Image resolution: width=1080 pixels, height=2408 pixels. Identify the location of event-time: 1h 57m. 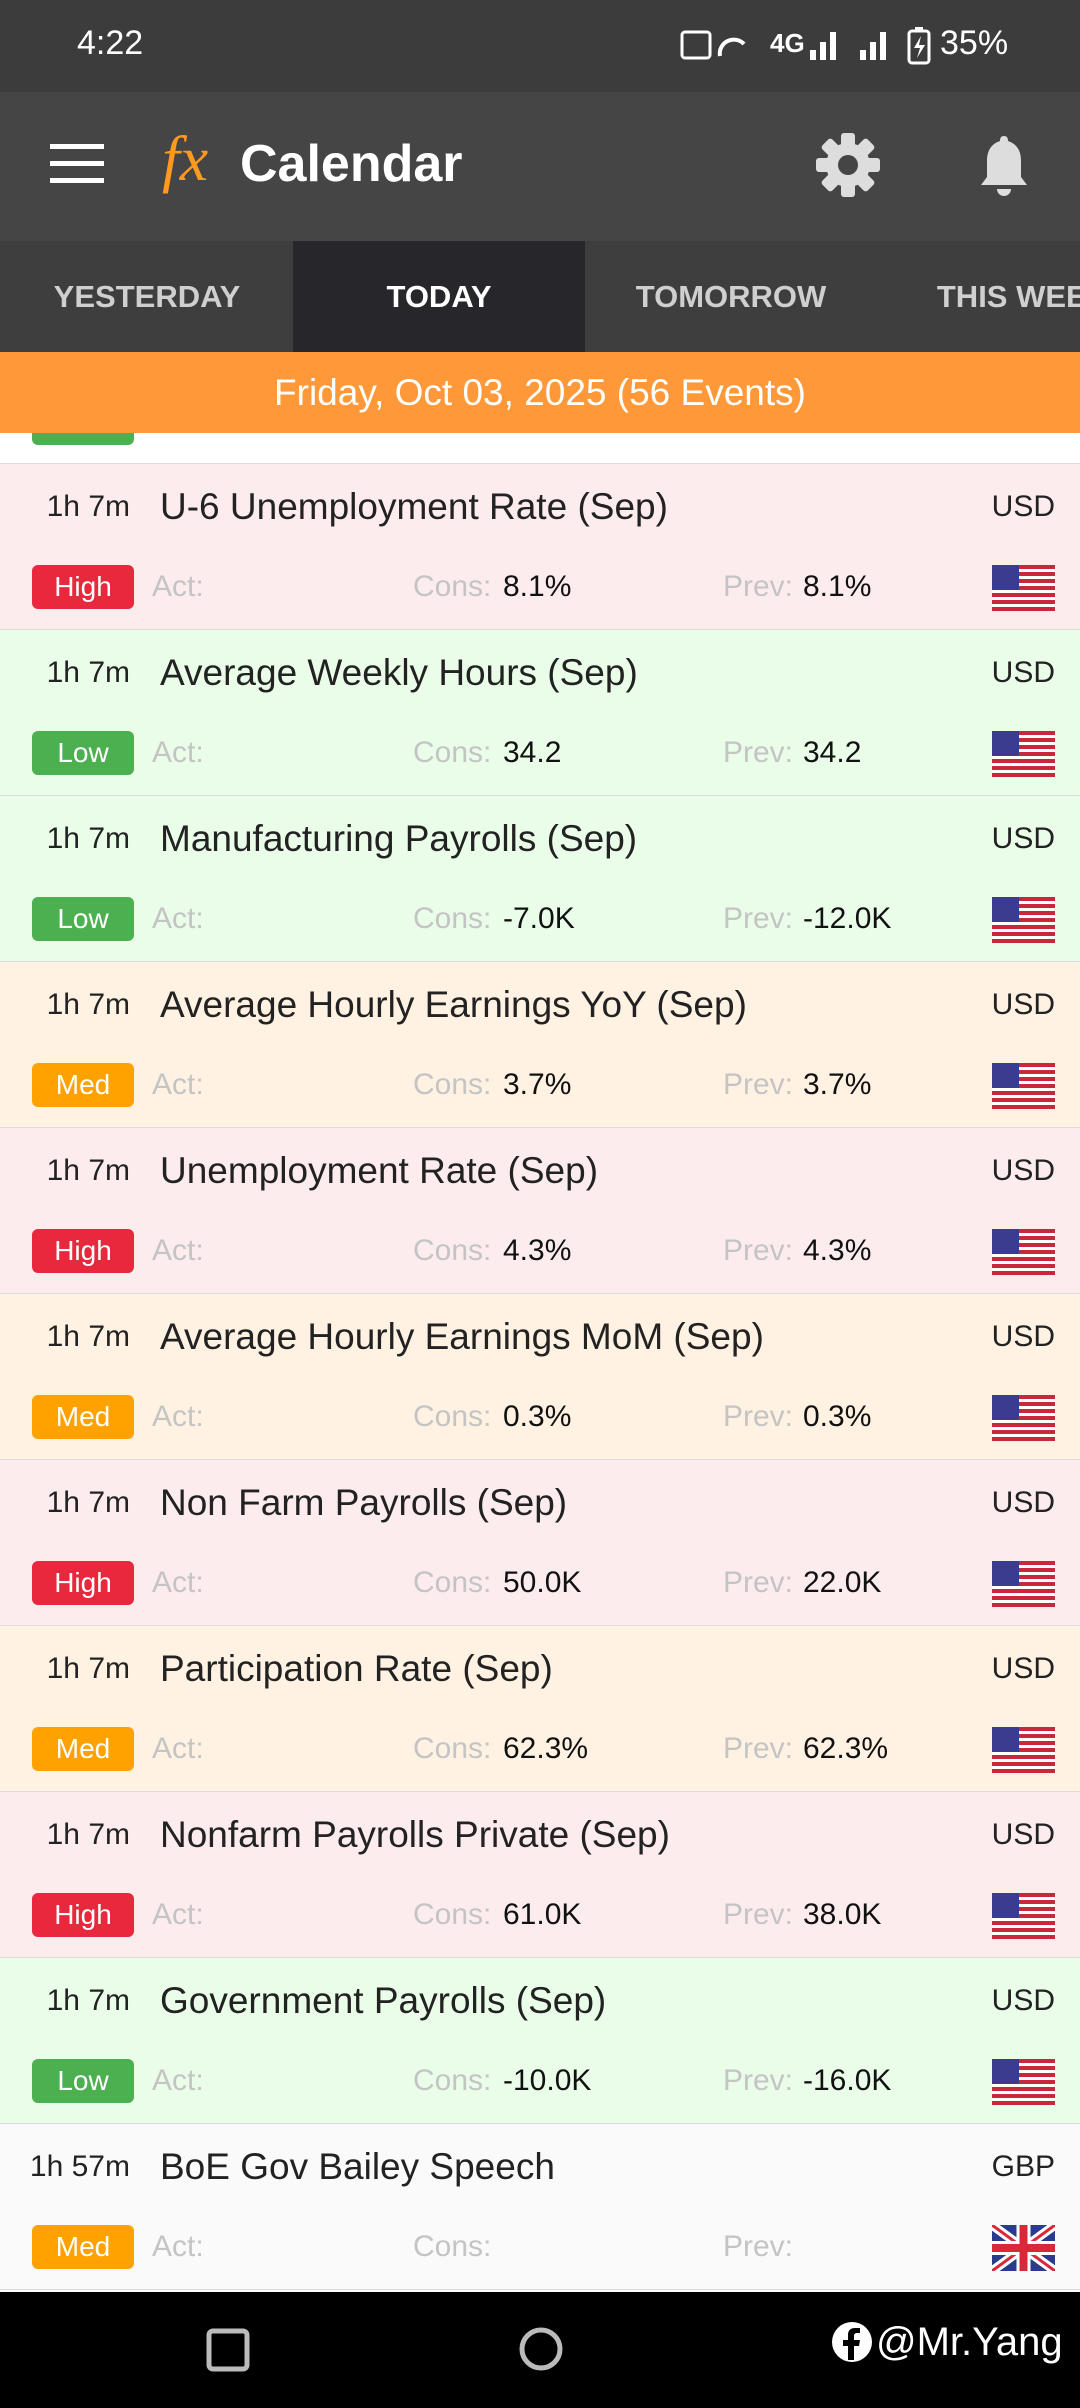
(79, 2166).